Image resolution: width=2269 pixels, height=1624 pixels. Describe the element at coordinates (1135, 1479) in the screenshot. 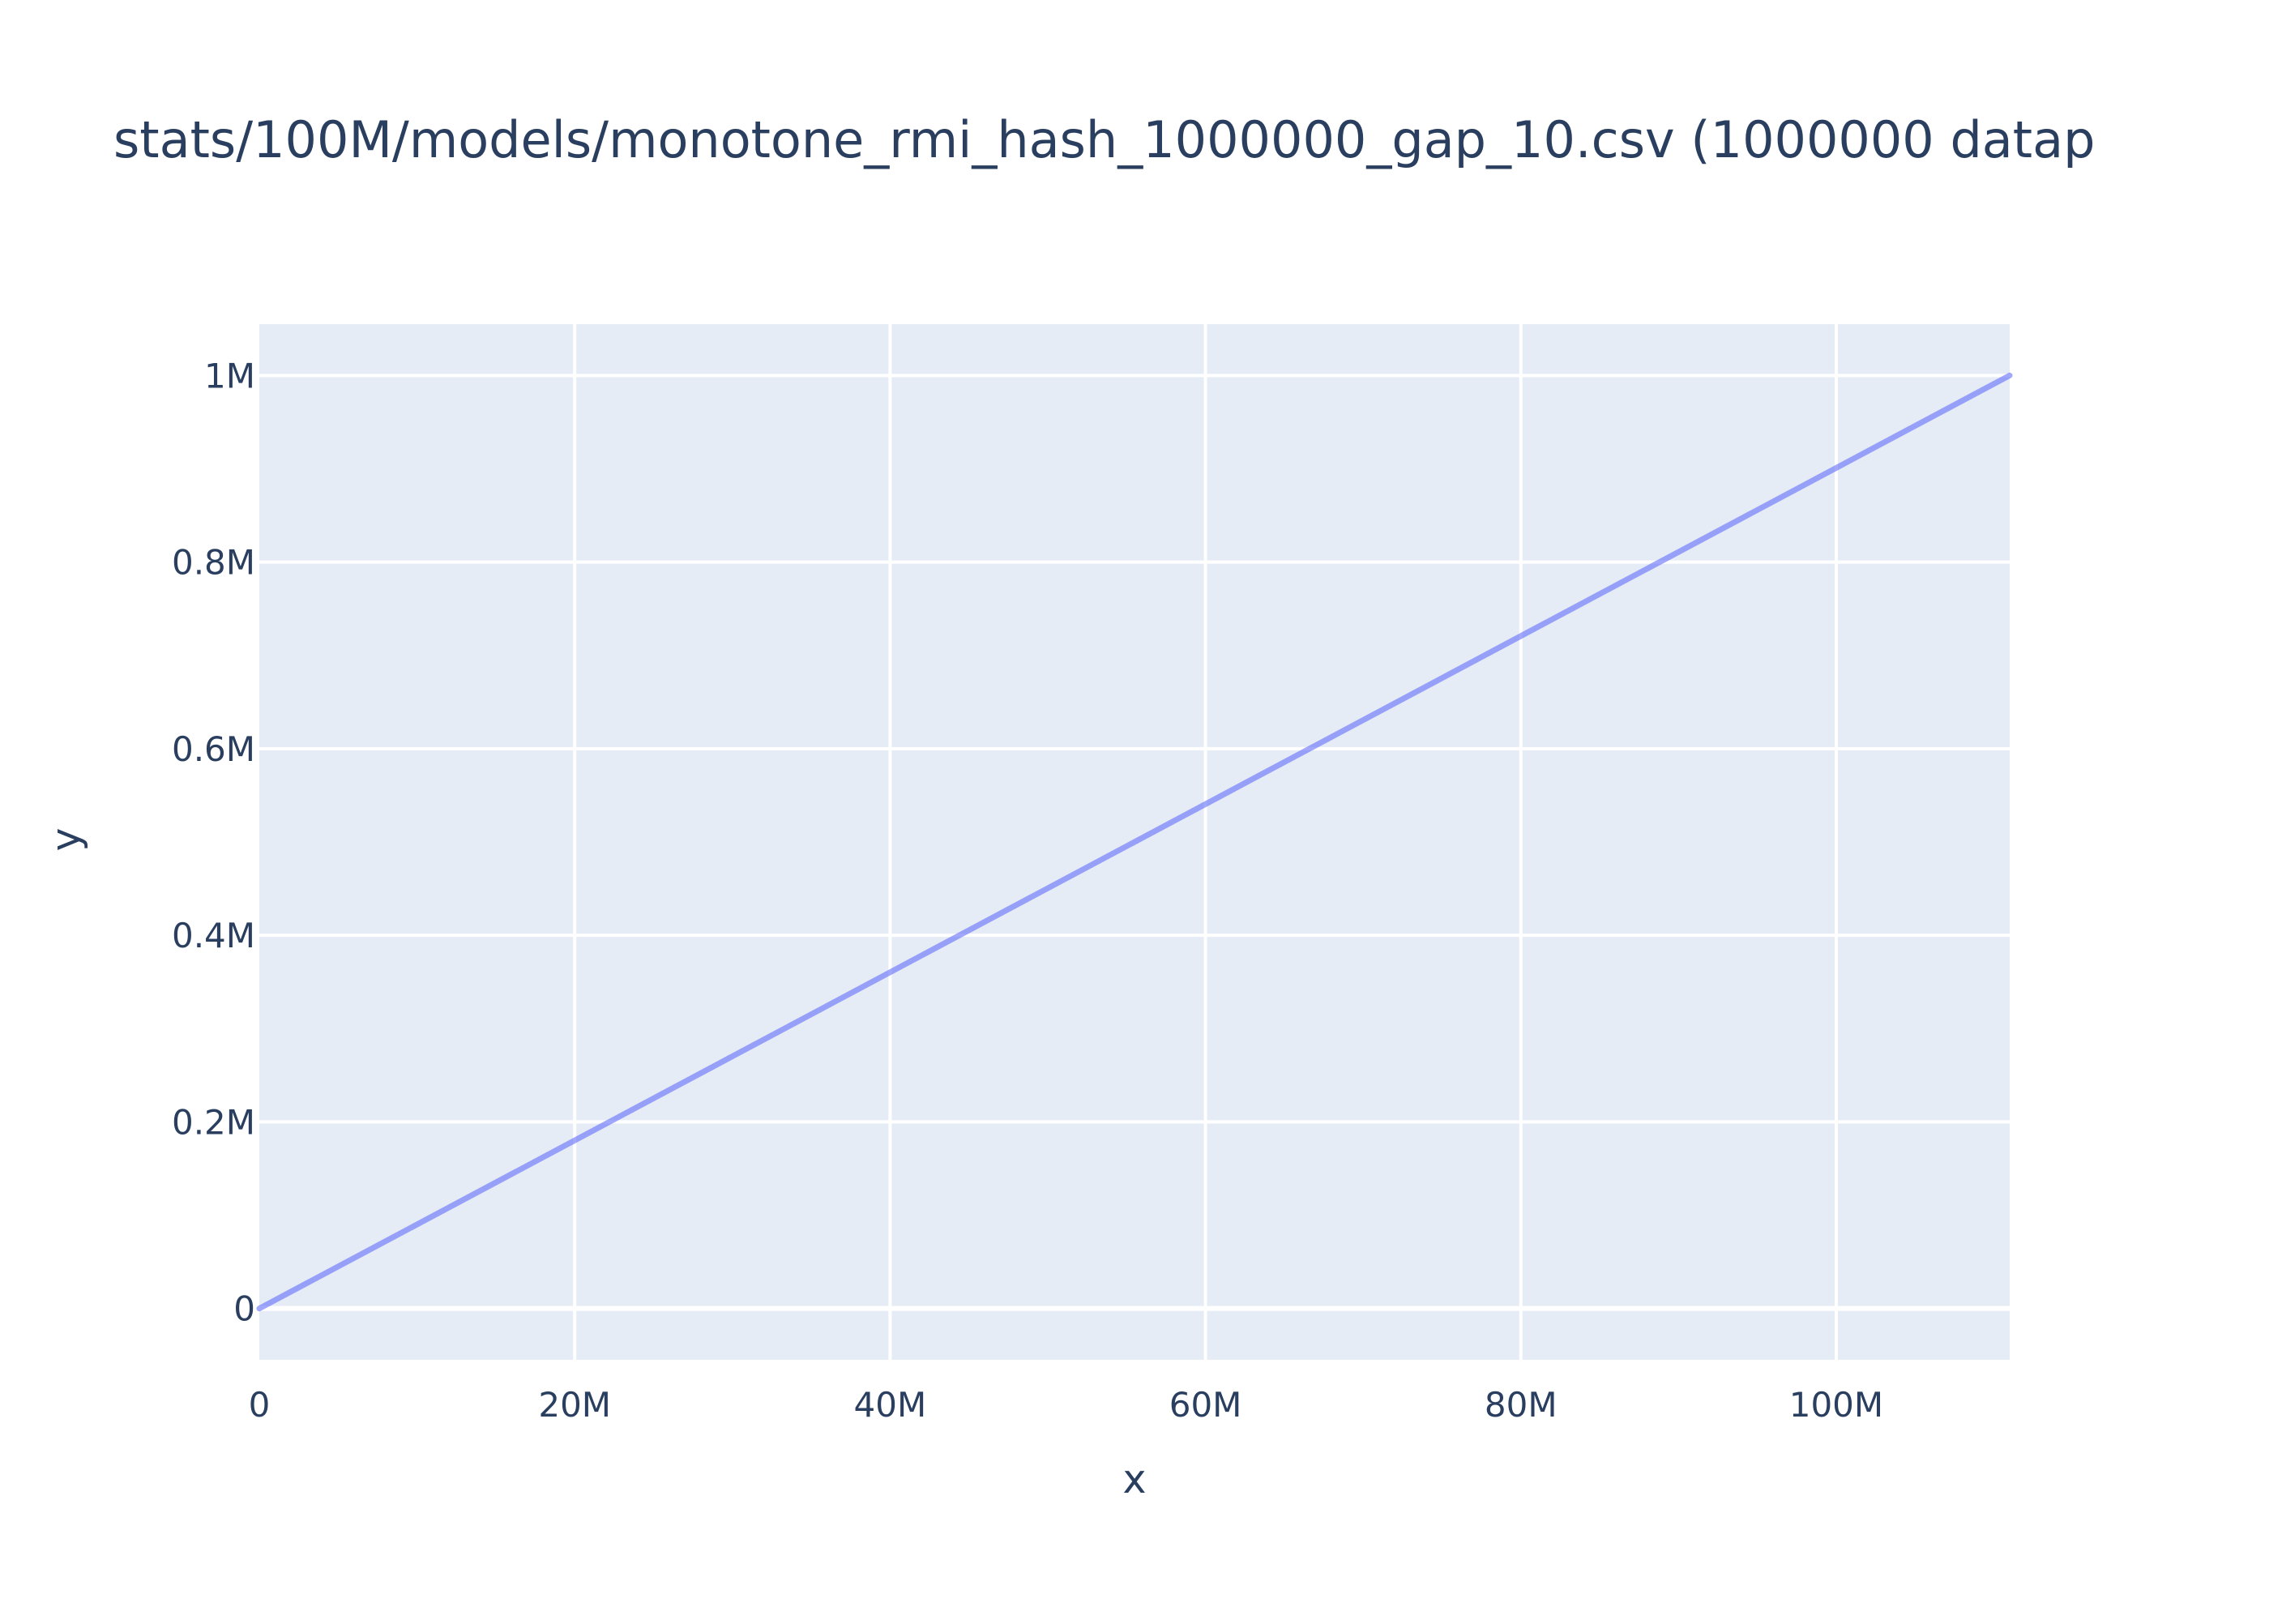

I see `x-axis-title: x` at that location.